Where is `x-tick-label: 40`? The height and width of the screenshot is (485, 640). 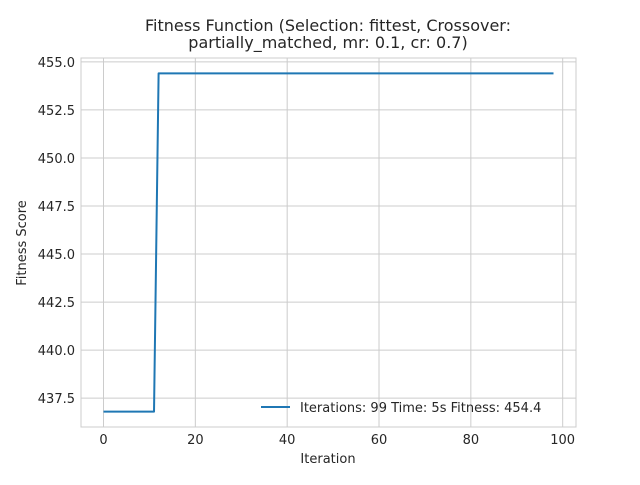 x-tick-label: 40 is located at coordinates (287, 440).